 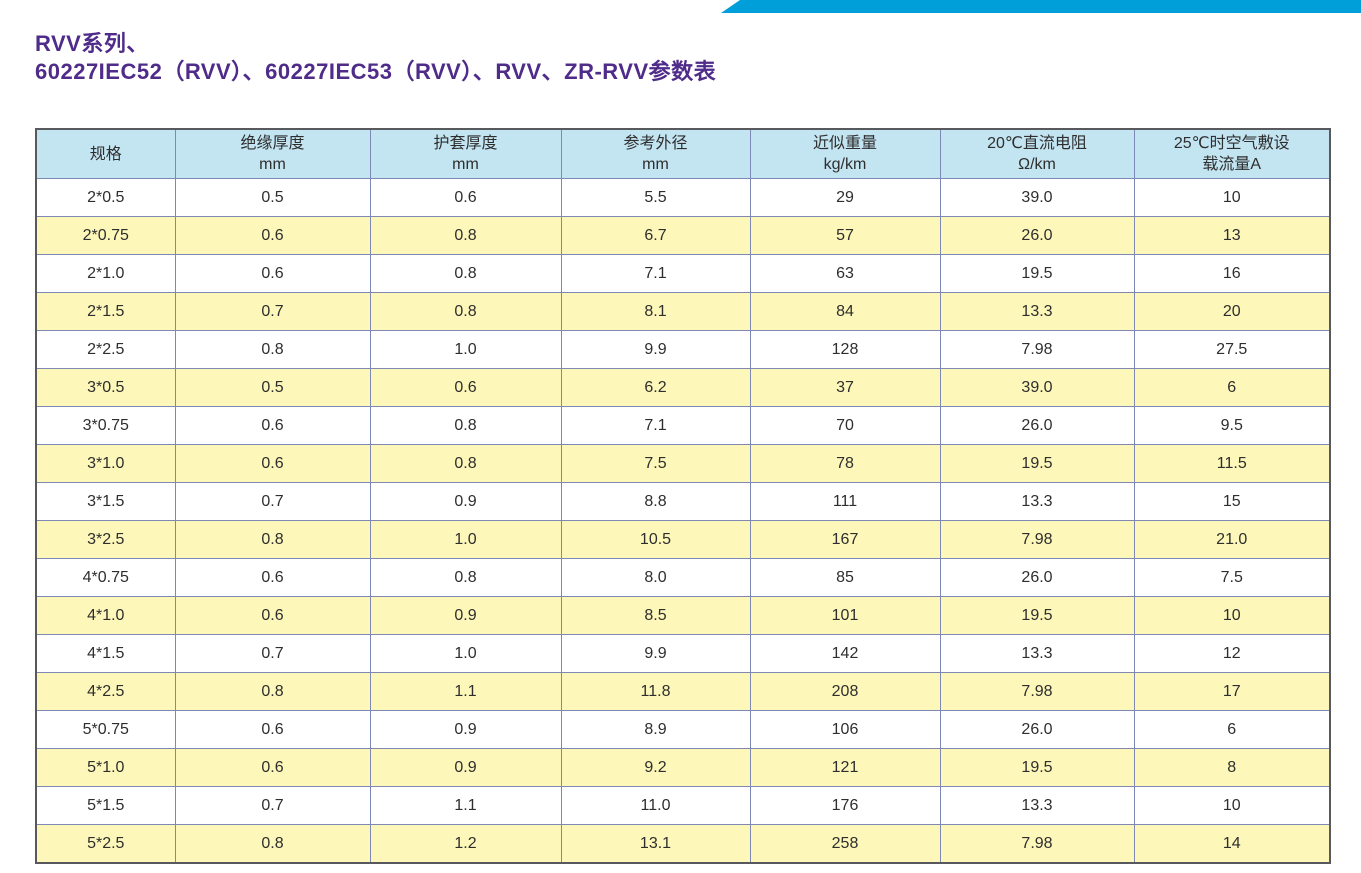 I want to click on table-row: 5*2.5 0.8 1.2 13.1 258 7.98 14, so click(x=683, y=844).